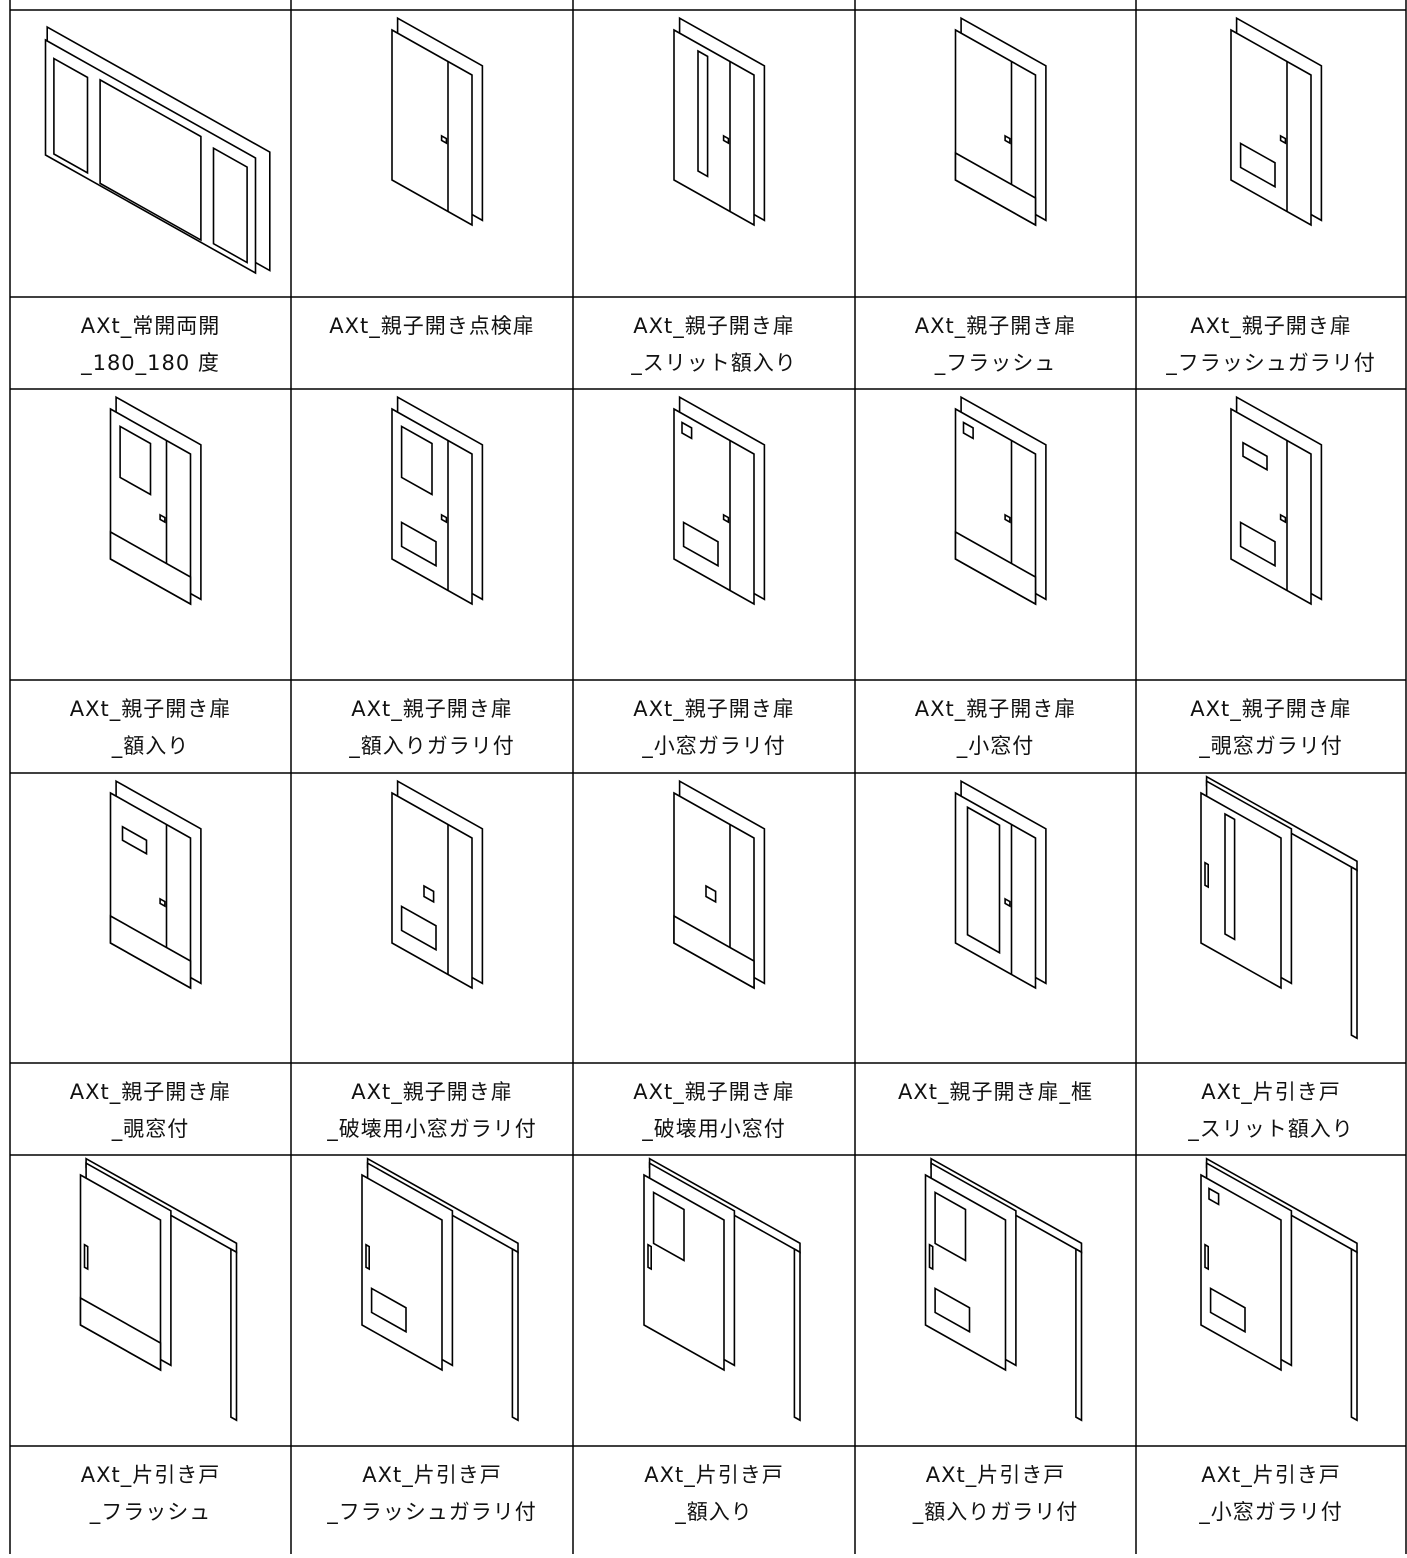 This screenshot has height=1558, width=1407. I want to click on cell-label: _破壊用小窓付, so click(713, 1129).